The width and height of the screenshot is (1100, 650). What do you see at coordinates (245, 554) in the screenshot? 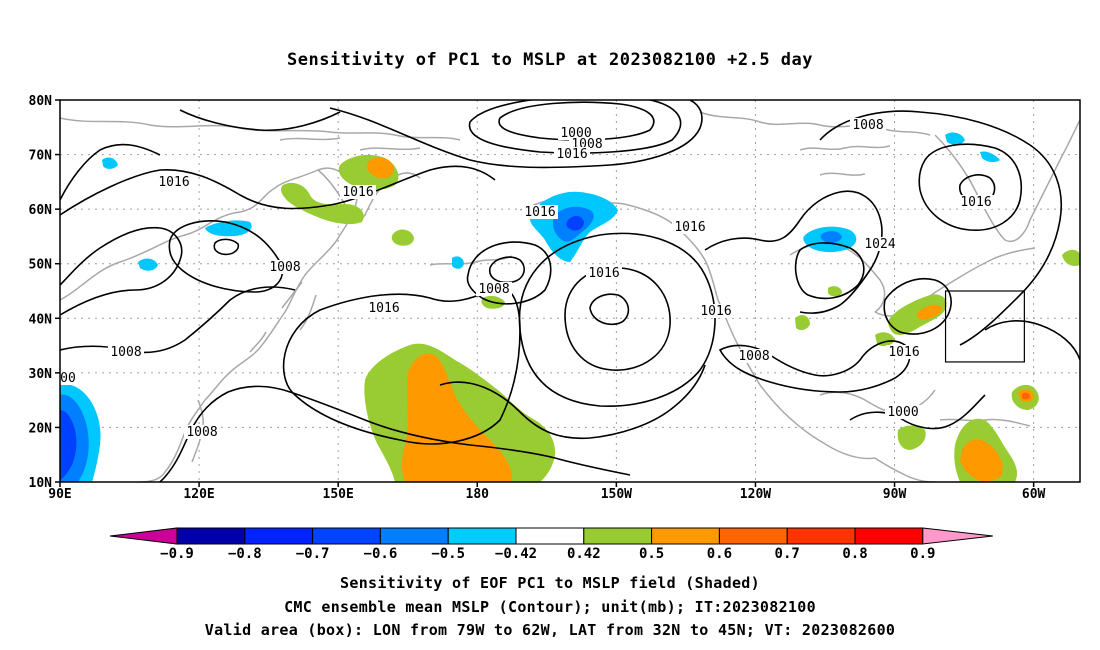
I see `colorbar-label: −0.8` at bounding box center [245, 554].